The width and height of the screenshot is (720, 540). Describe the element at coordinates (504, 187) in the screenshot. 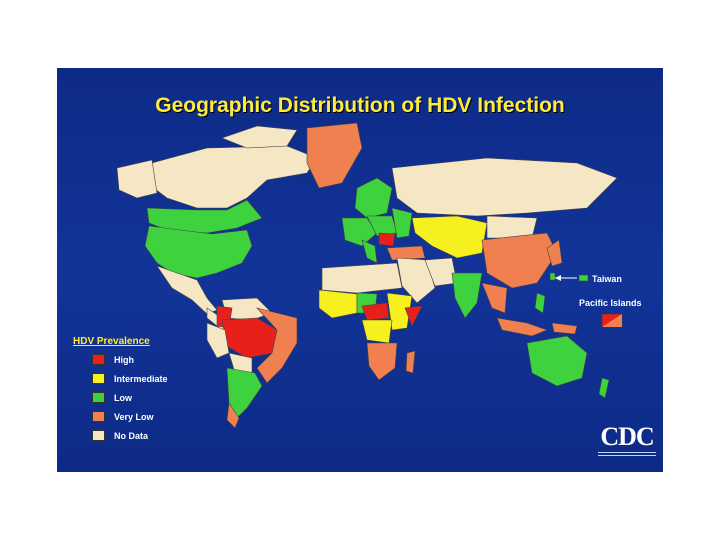

I see `region-russia` at that location.